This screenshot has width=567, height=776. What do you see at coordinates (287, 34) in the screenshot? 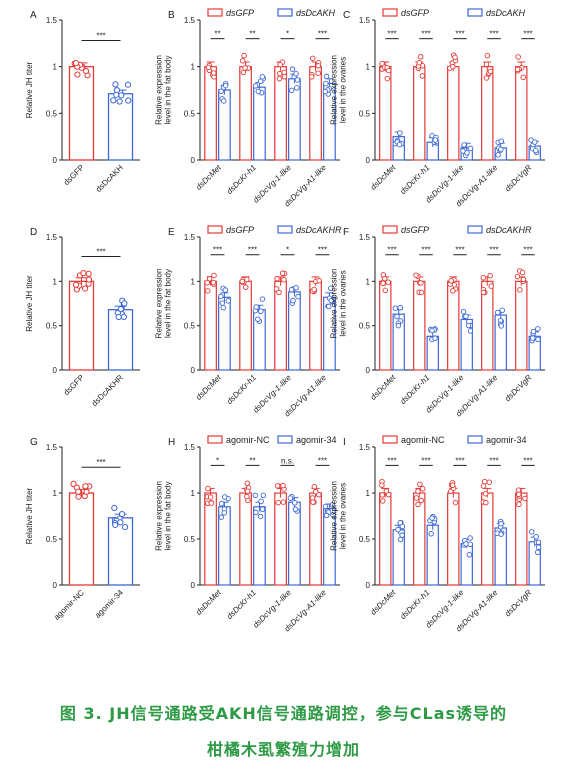
I see `significance-label: *` at bounding box center [287, 34].